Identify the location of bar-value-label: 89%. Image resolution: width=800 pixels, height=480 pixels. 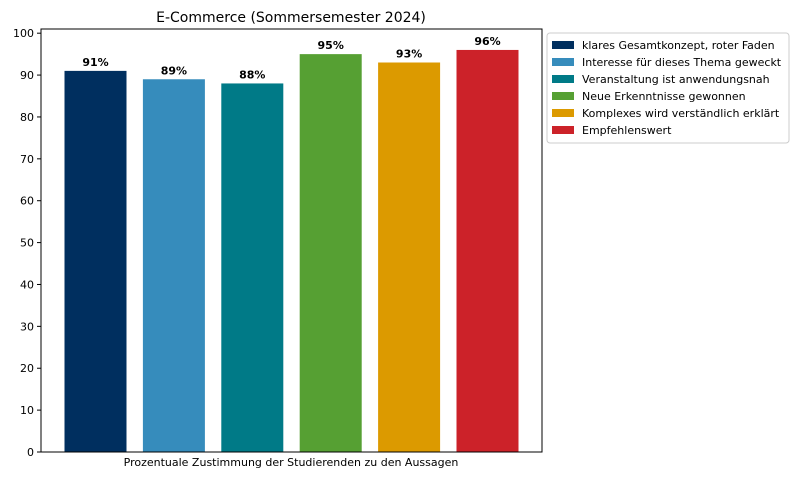
(174, 70).